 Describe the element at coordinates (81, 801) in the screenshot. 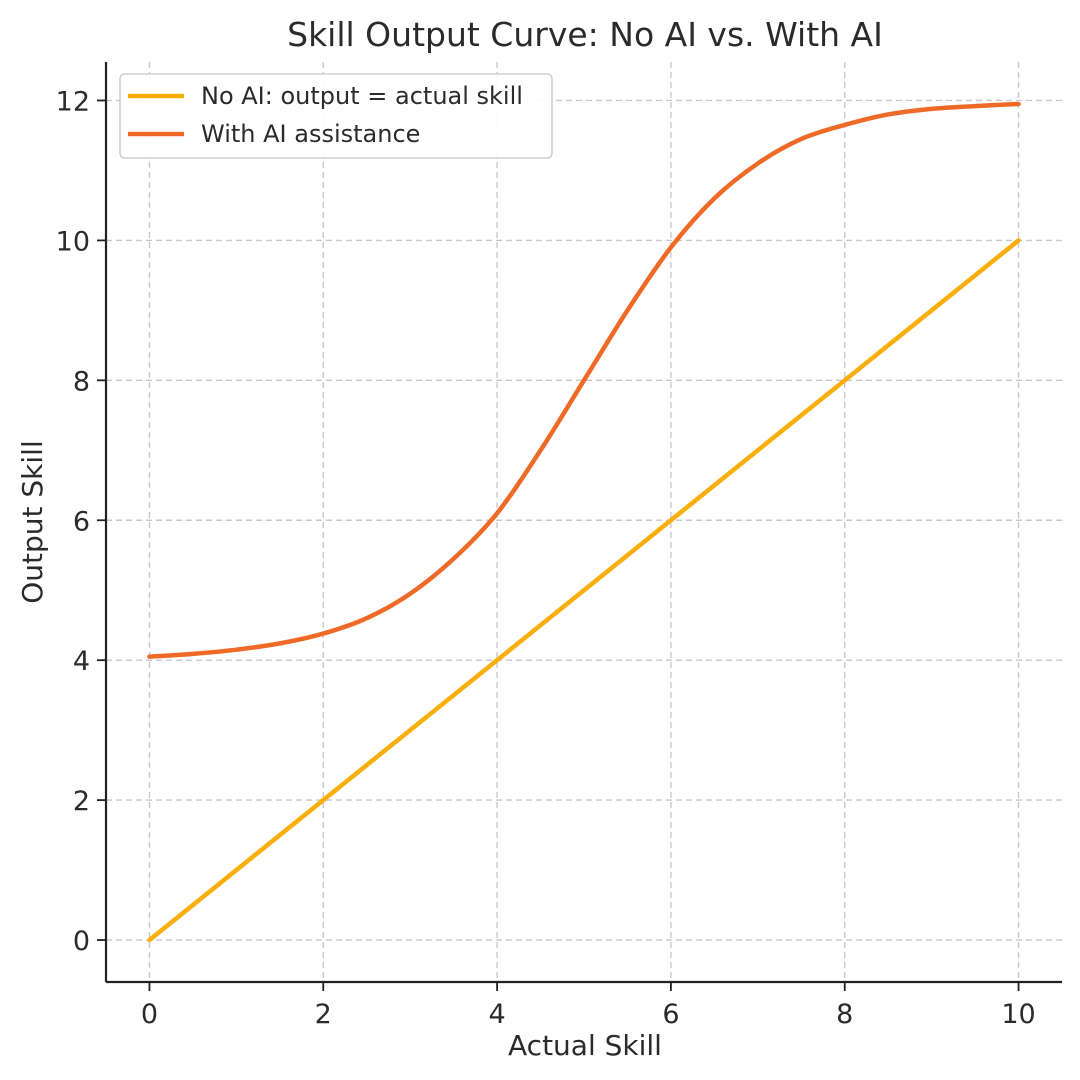

I see `y-tick-label-2: 2` at that location.